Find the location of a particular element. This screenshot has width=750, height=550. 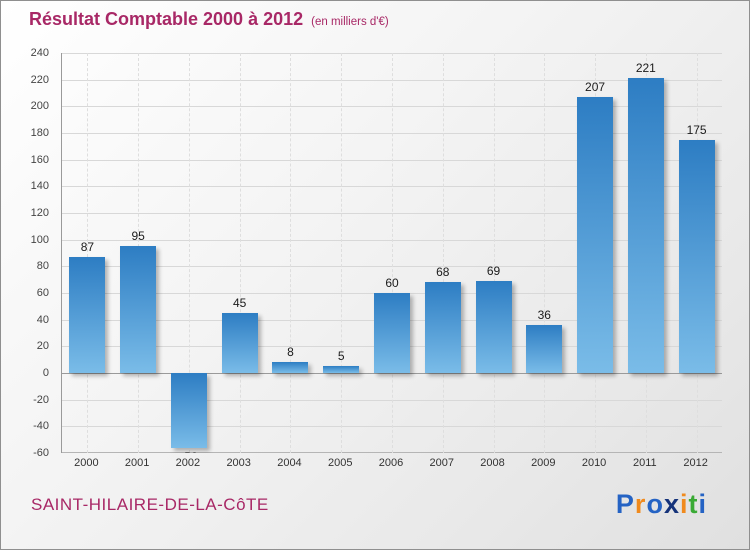

bar-value-label: -56 is located at coordinates (189, 451).